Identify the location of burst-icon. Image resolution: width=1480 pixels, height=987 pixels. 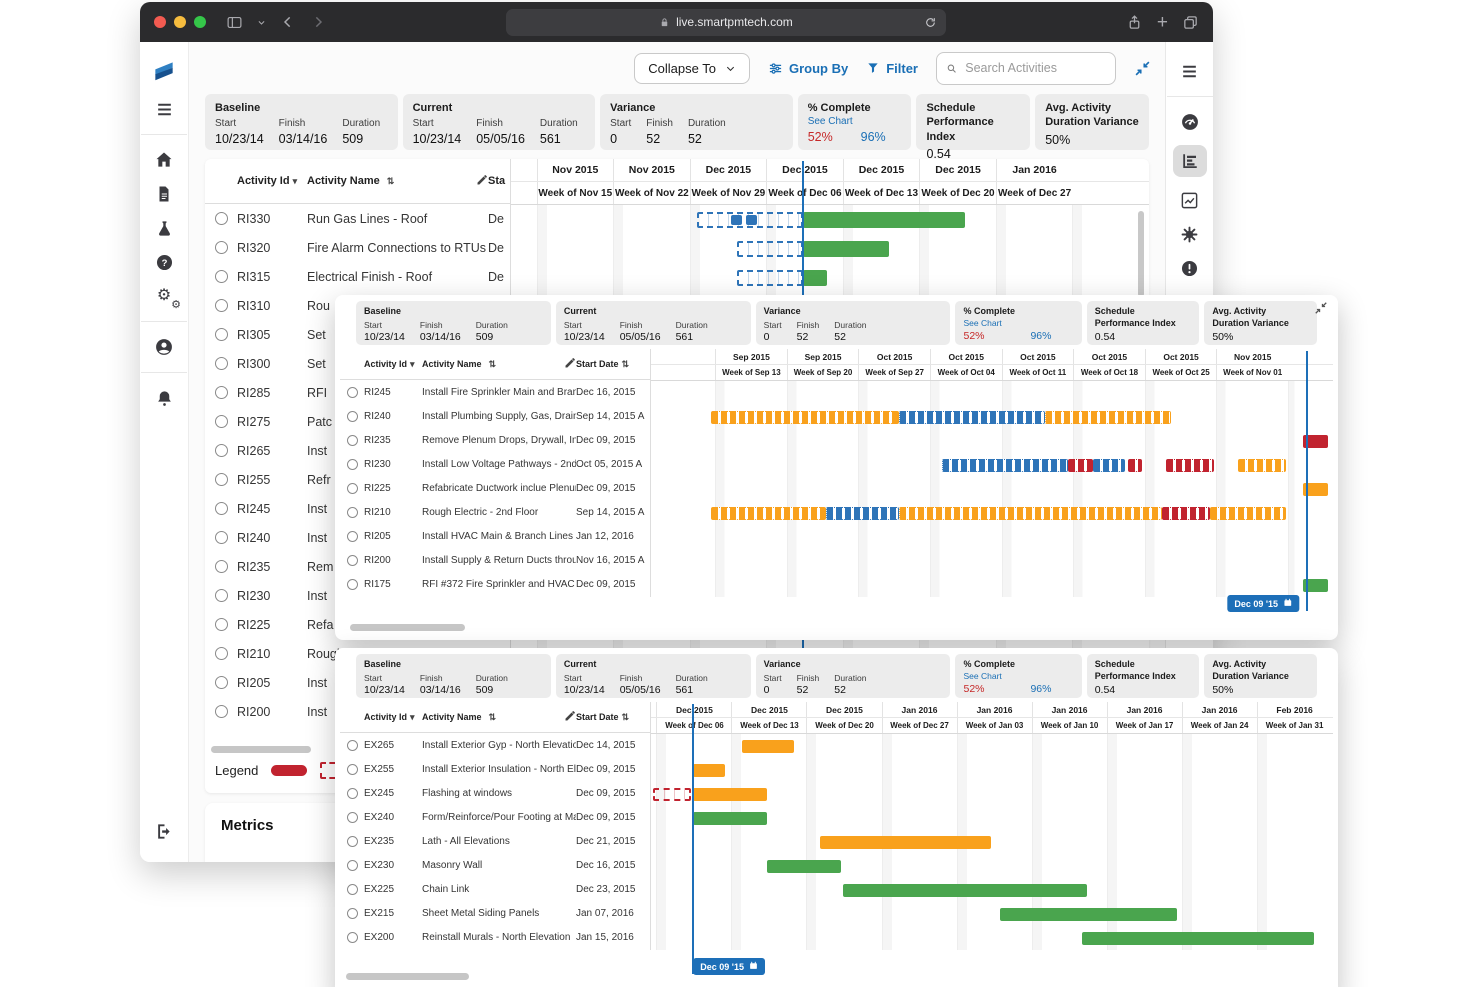
(1190, 234).